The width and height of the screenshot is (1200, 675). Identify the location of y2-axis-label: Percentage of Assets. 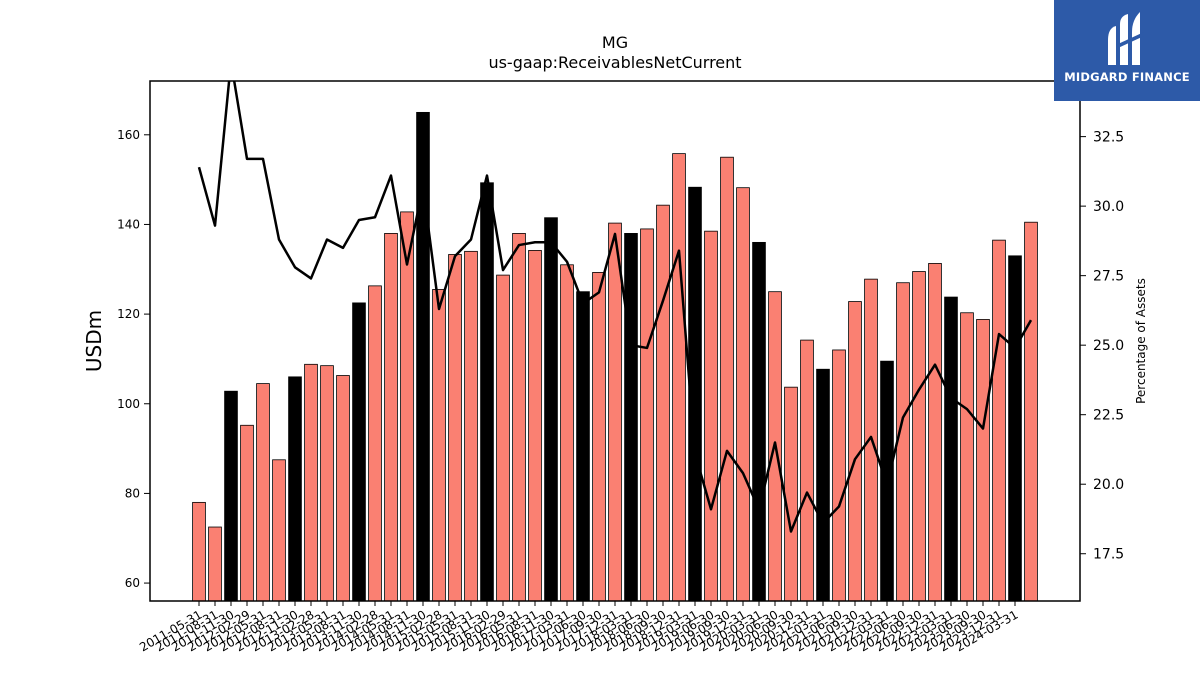
(1141, 341).